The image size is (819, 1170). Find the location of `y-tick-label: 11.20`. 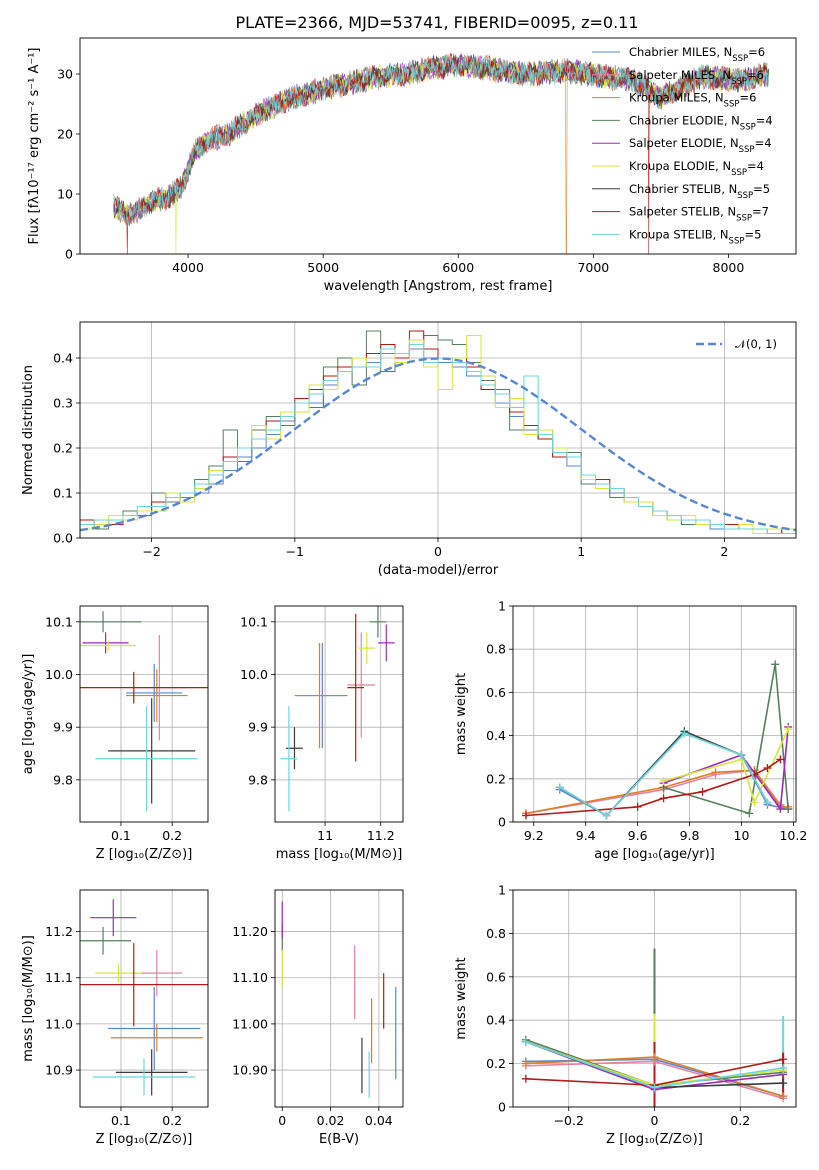

y-tick-label: 11.20 is located at coordinates (250, 931).